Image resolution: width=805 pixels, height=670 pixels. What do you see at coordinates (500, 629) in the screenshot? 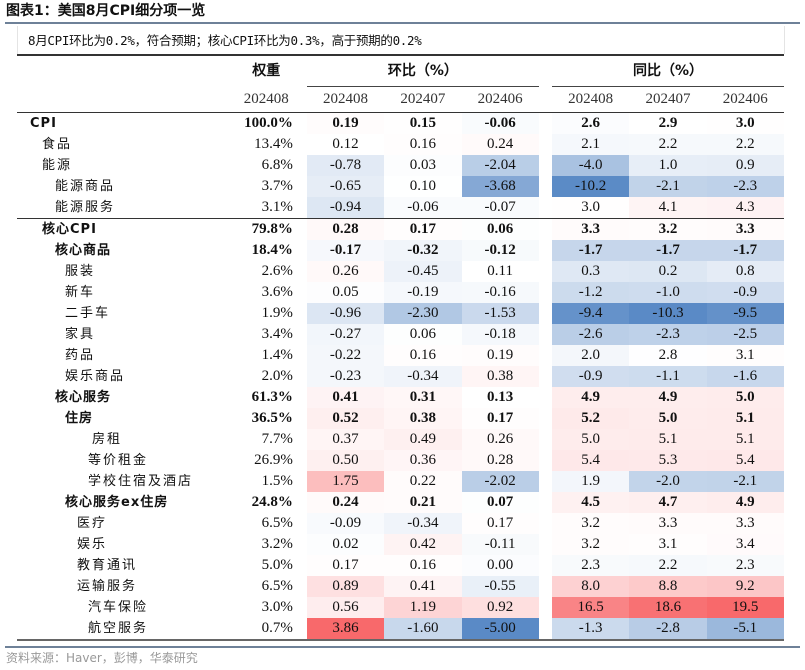
I see `mom-cell: -5.00` at bounding box center [500, 629].